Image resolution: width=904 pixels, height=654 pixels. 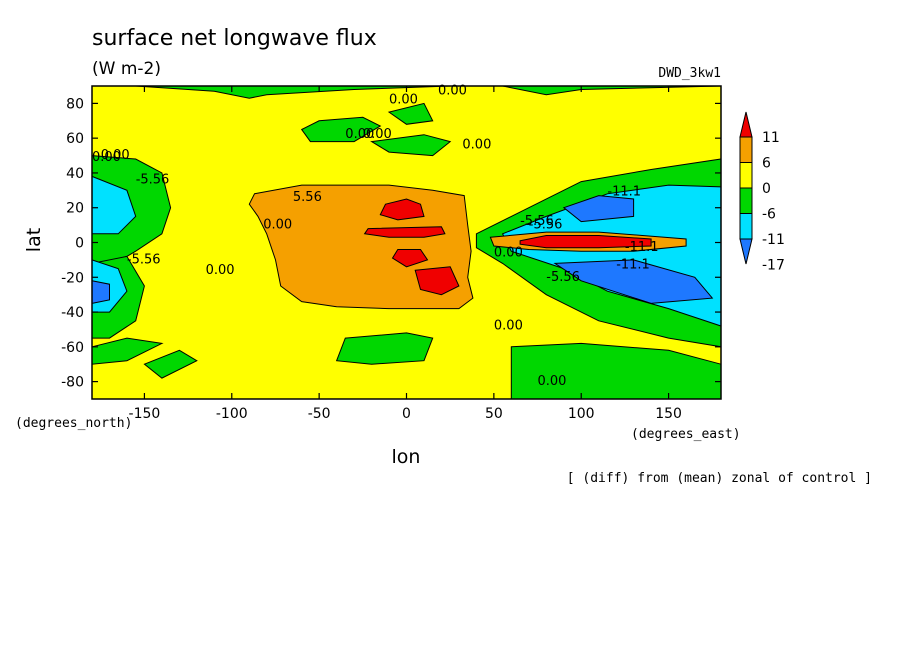 I want to click on colorbar-label: 6, so click(x=766, y=164).